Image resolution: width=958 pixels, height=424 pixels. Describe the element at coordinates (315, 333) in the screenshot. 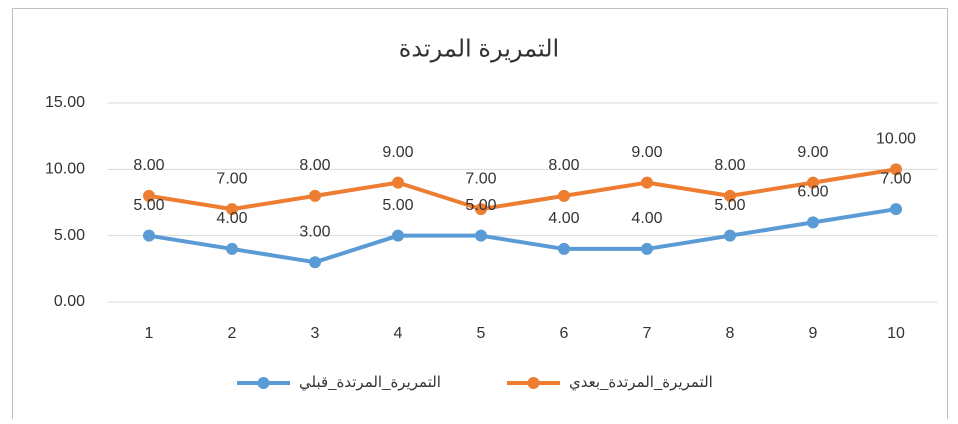

I see `x-tick-label: 3` at that location.